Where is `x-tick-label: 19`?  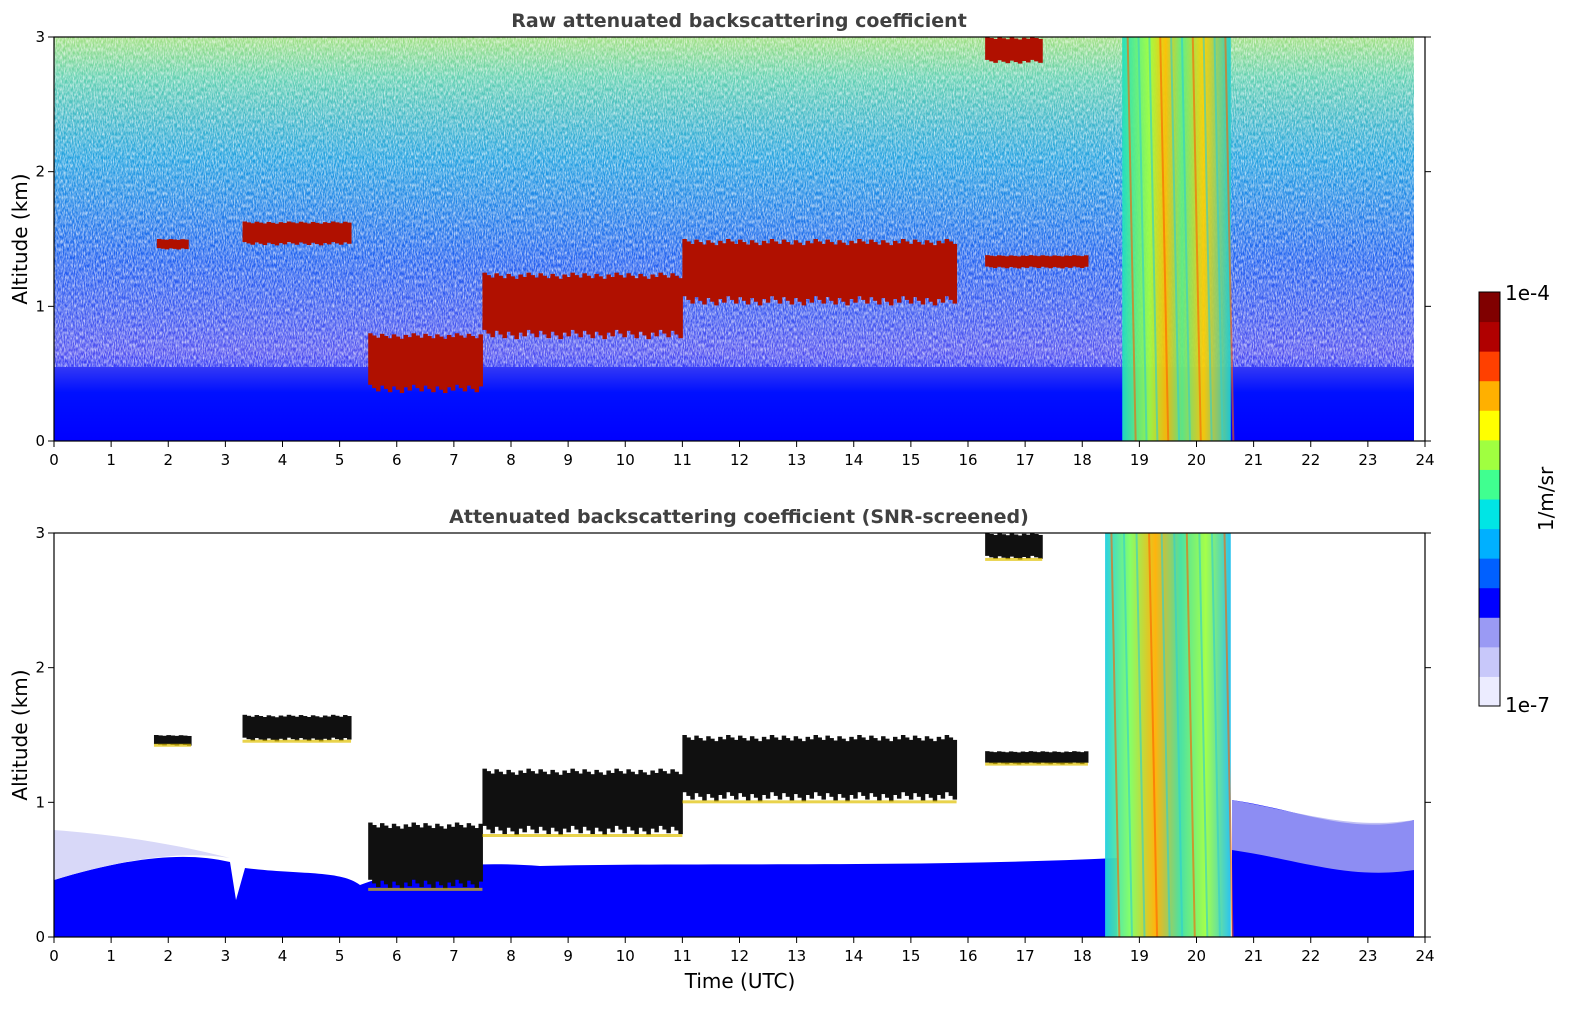 x-tick-label: 19 is located at coordinates (1139, 460).